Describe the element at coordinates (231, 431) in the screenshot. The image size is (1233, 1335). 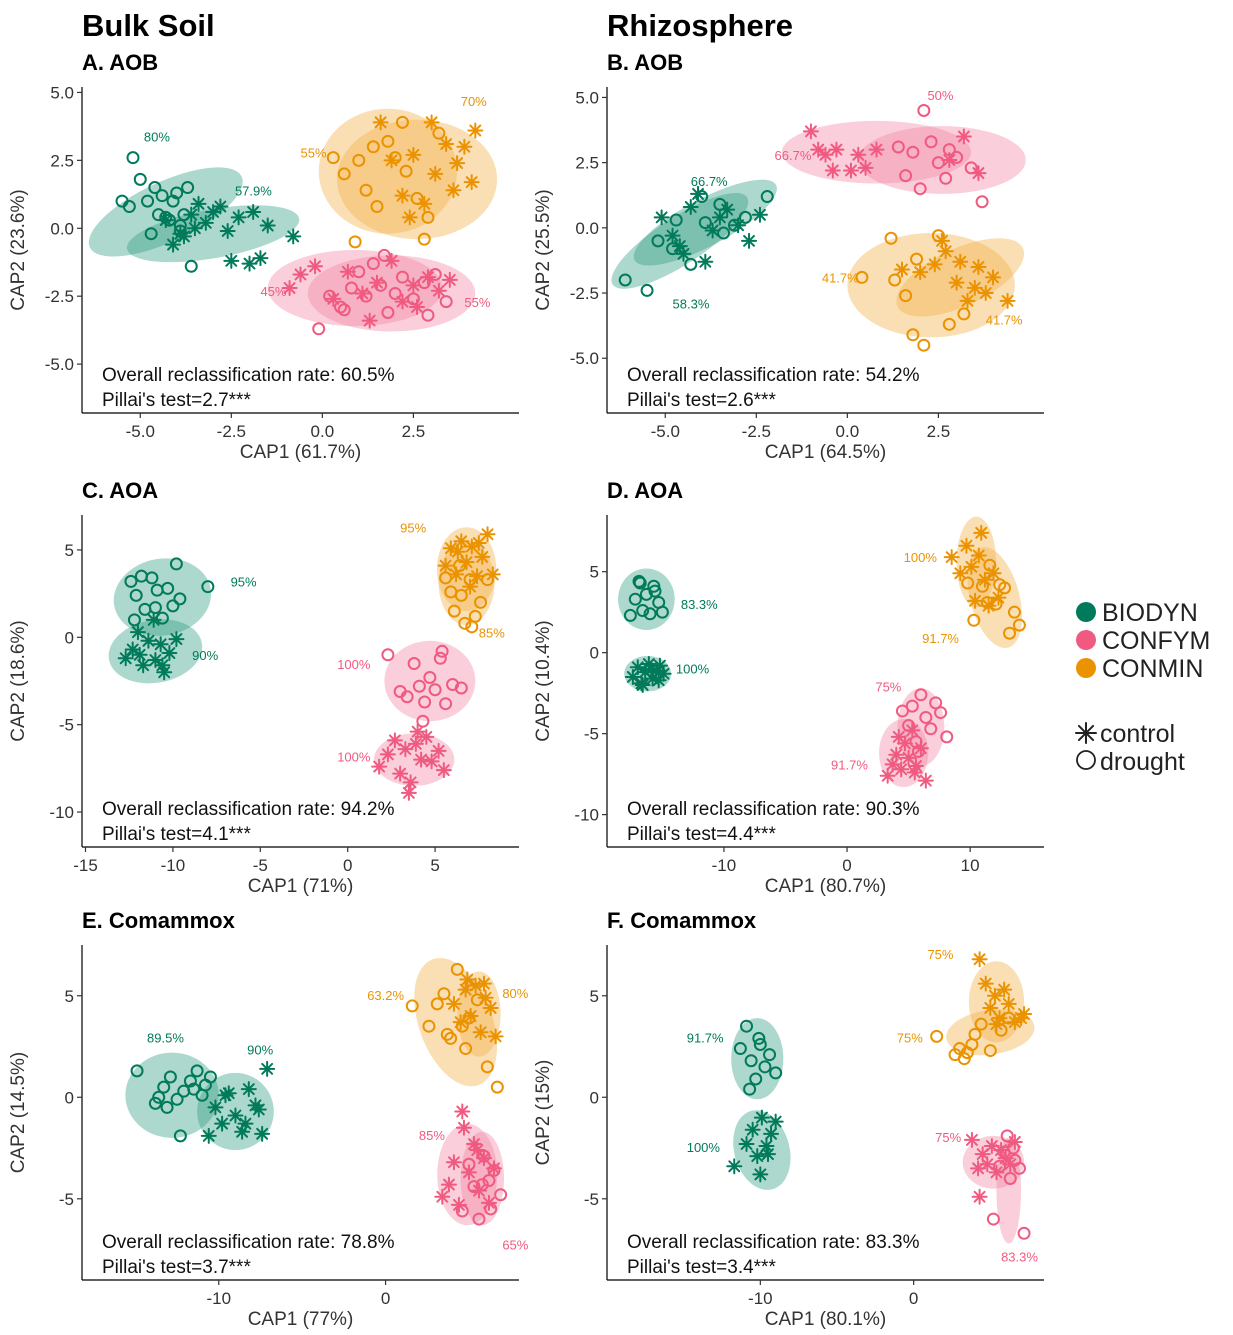
I see `x-tick-label: -2.5` at that location.